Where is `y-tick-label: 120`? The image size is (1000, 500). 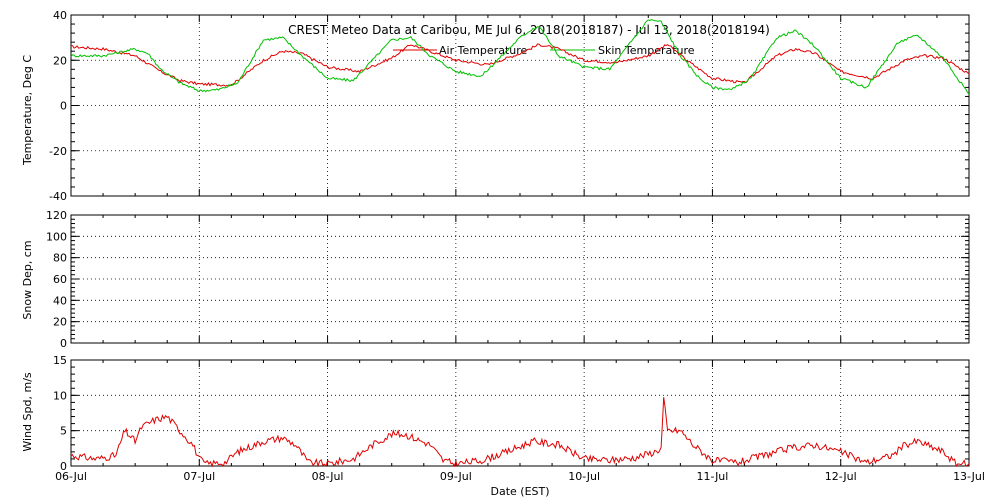
y-tick-label: 120 is located at coordinates (56, 215).